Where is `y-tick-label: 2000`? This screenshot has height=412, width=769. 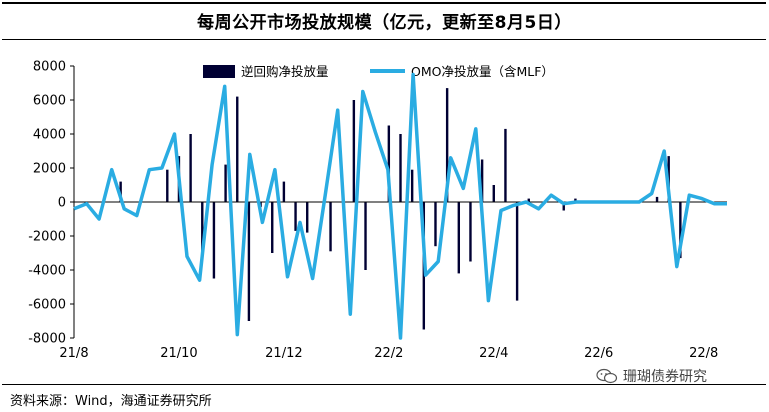 y-tick-label: 2000 is located at coordinates (49, 169).